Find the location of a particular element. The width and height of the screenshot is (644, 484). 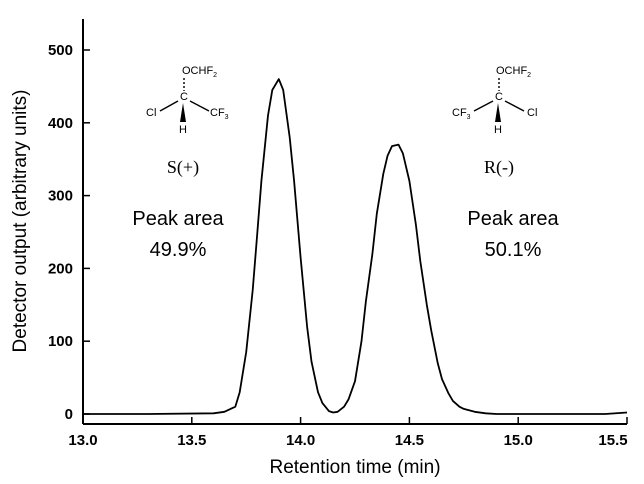

configuration-label: R(-) is located at coordinates (499, 167).